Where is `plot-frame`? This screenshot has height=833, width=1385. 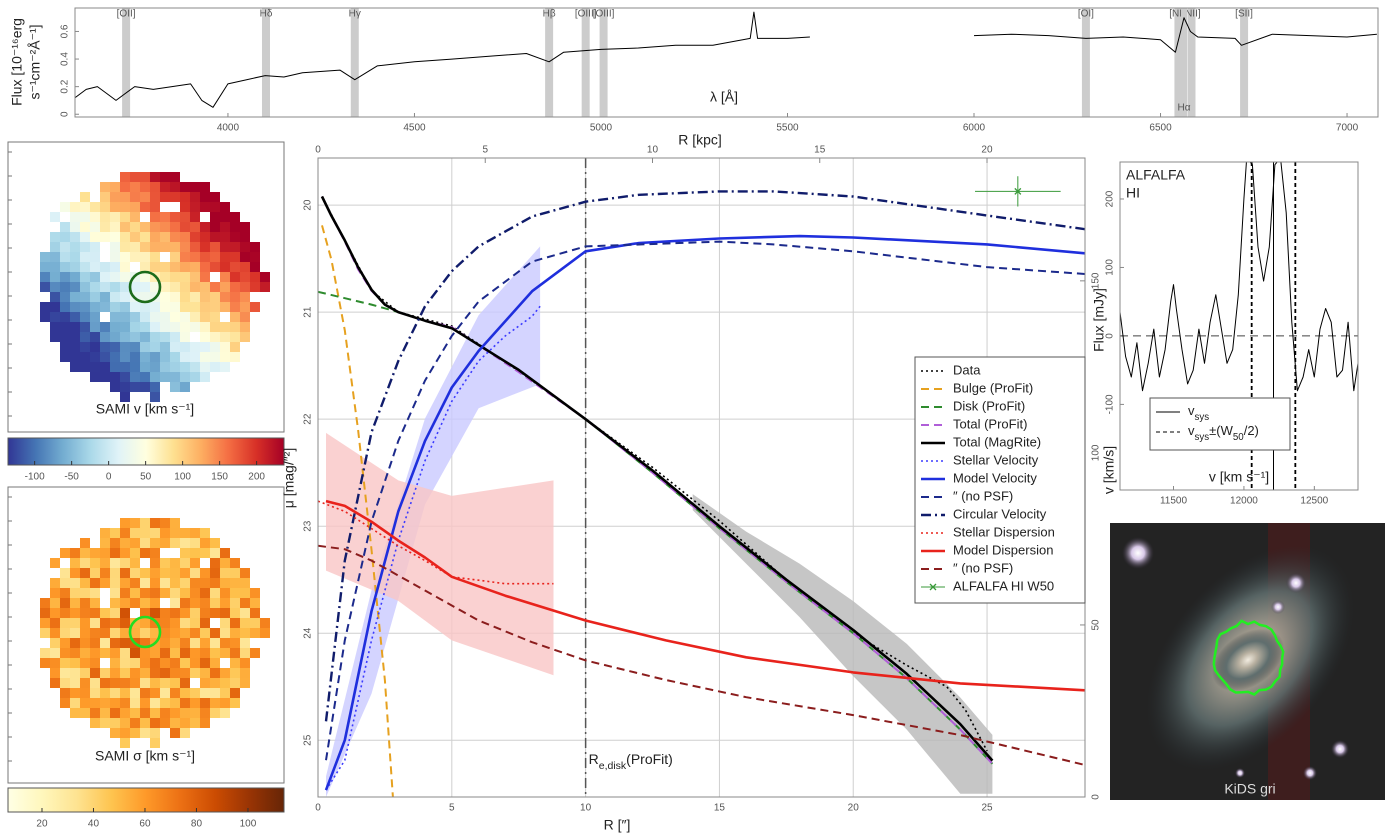 plot-frame is located at coordinates (726, 62).